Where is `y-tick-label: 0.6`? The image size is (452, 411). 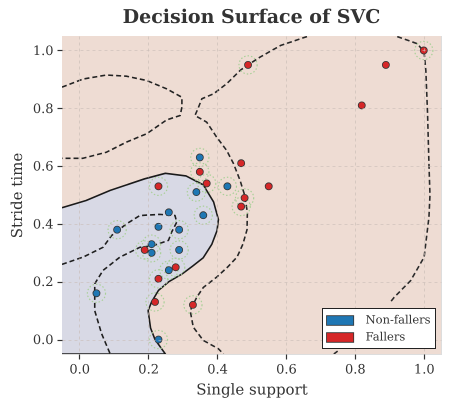
y-tick-label: 0.6 is located at coordinates (43, 167).